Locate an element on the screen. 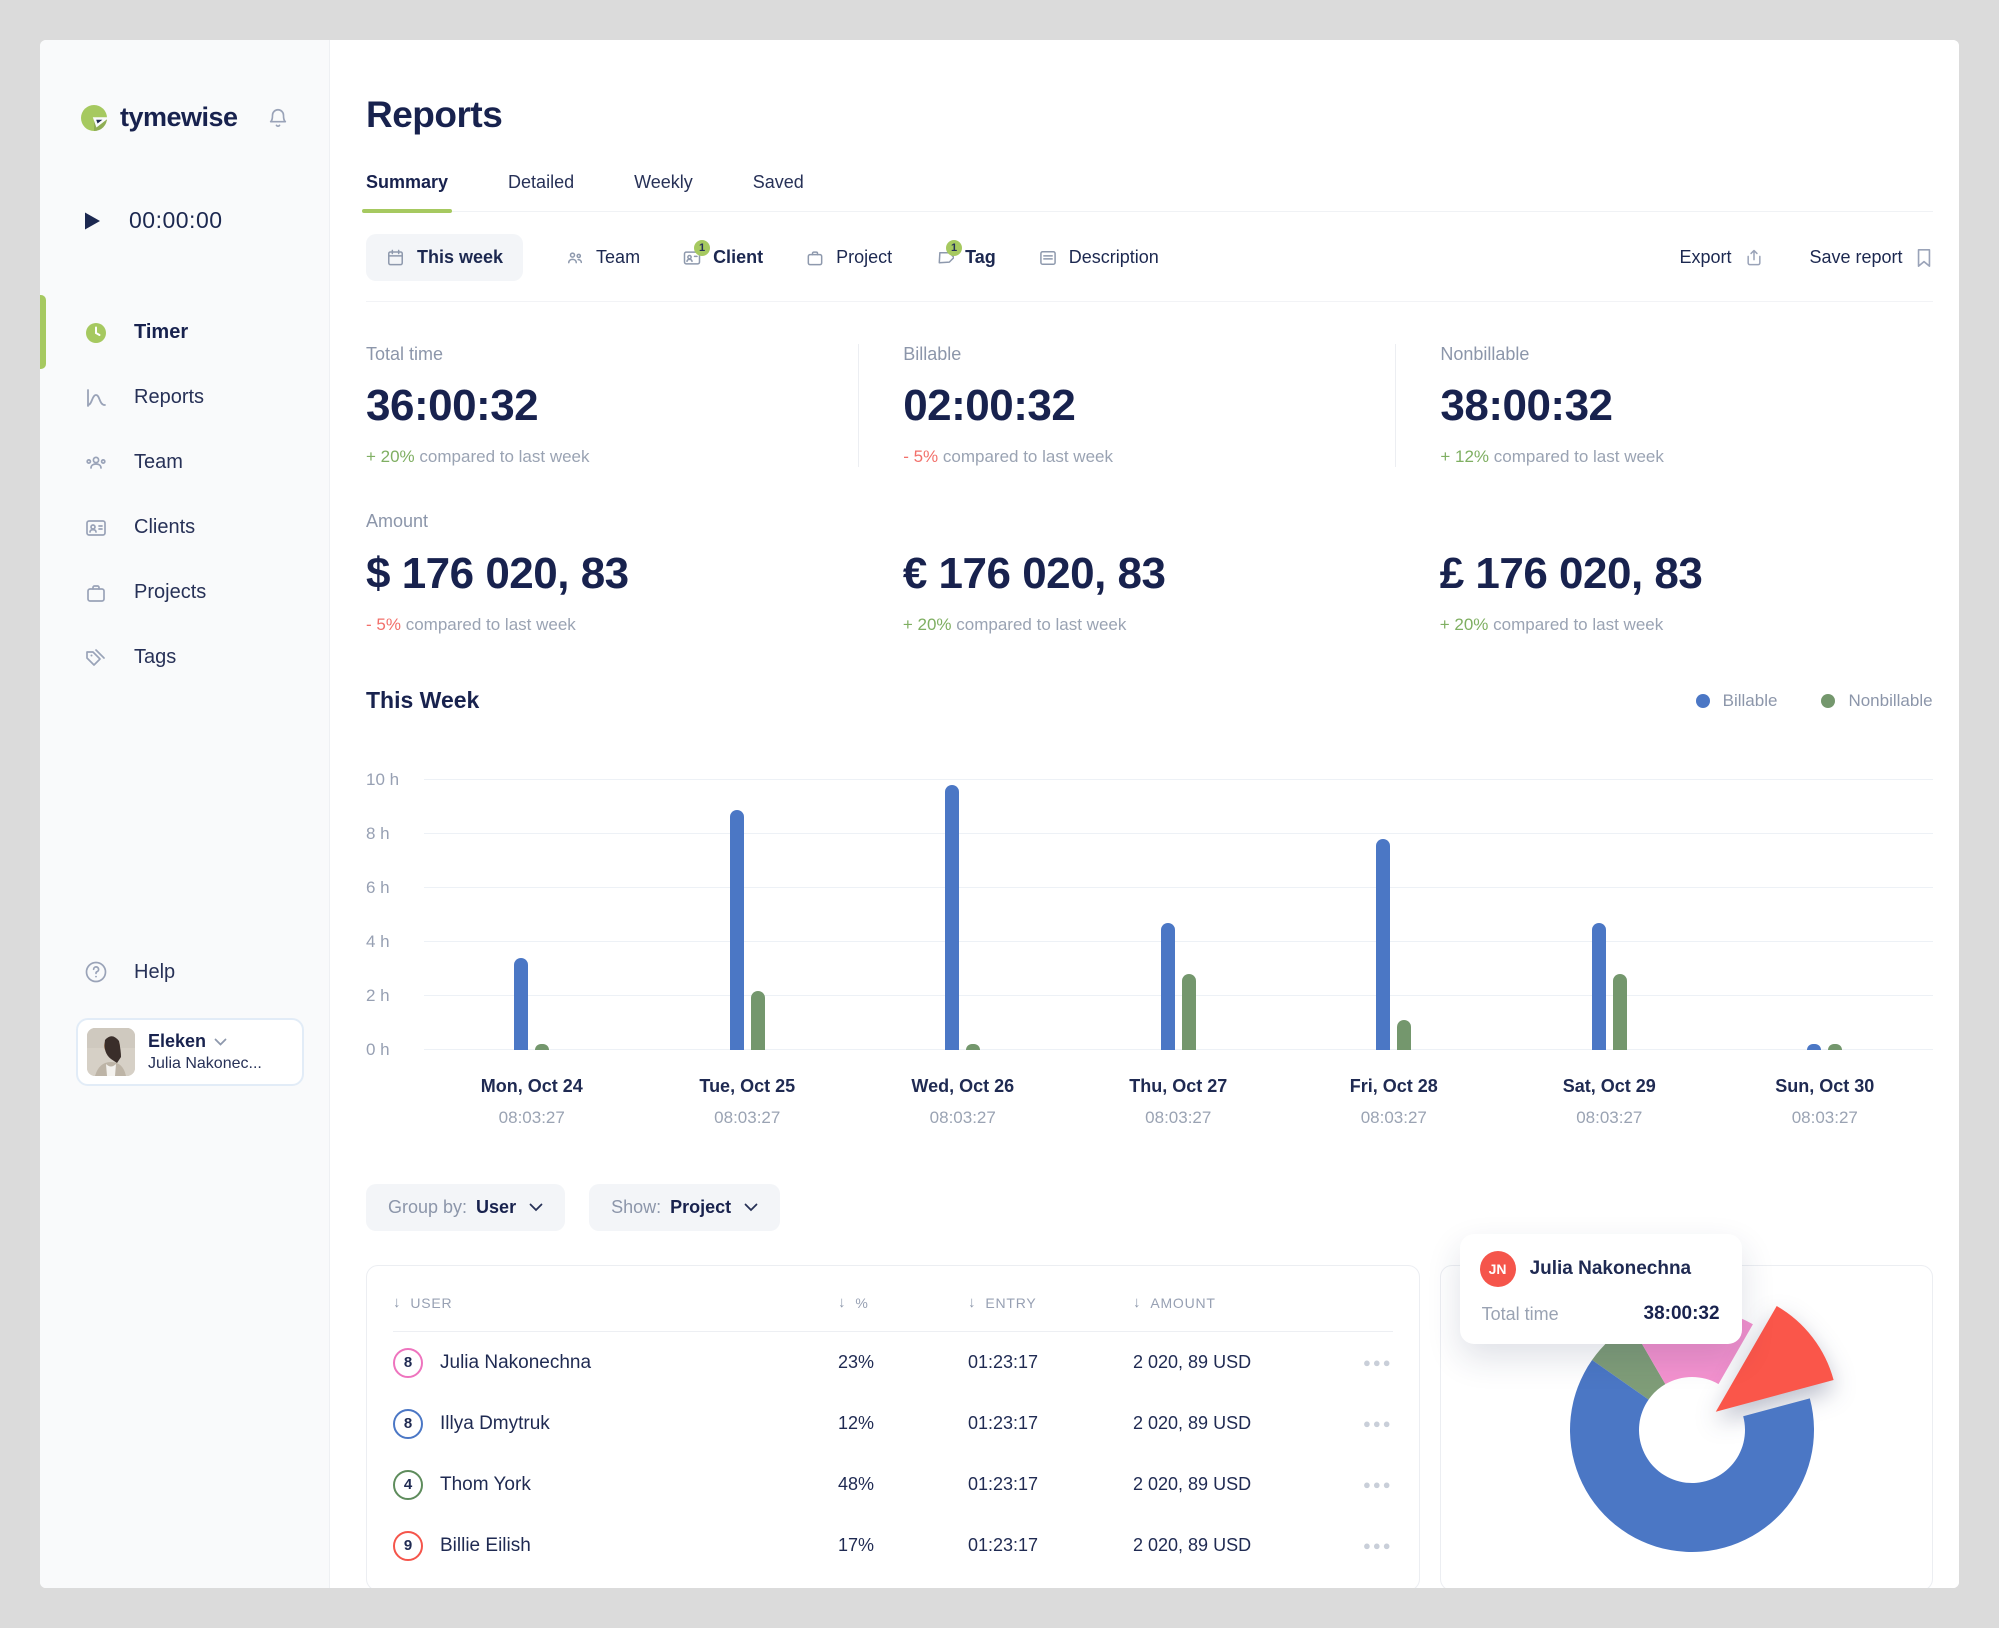 The height and width of the screenshot is (1628, 1999). table-header: ↓ User ↓% ↓ Entry ↓ Amount is located at coordinates (893, 1303).